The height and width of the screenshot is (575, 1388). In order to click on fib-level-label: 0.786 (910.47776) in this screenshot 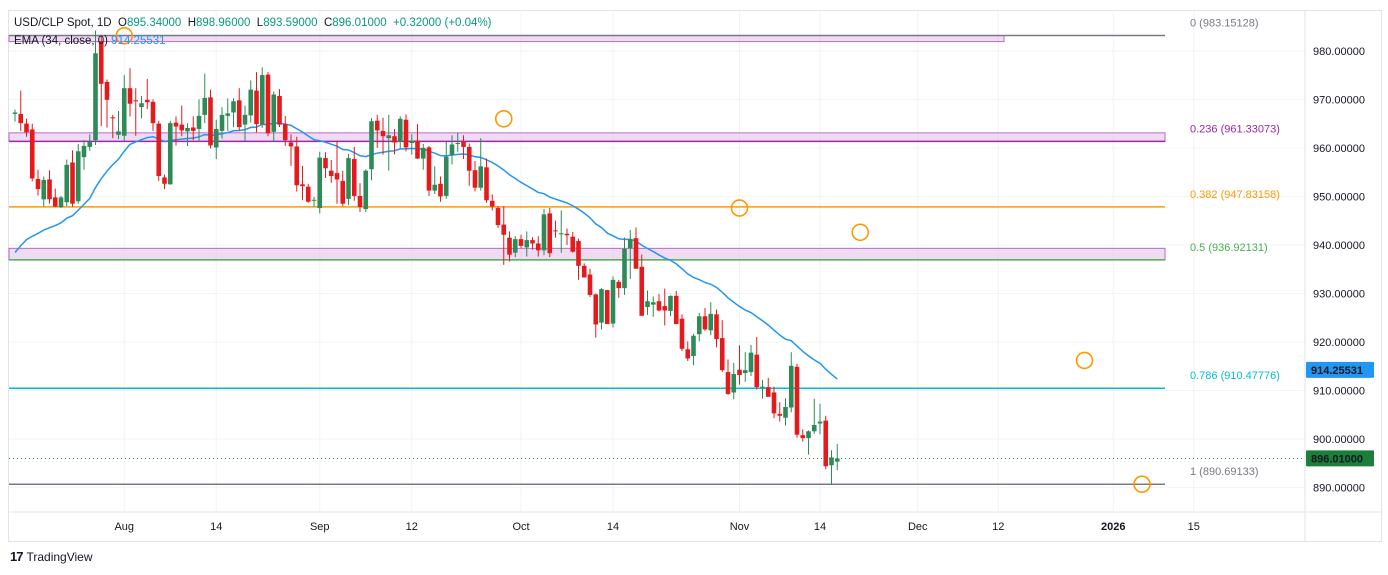, I will do `click(1235, 376)`.